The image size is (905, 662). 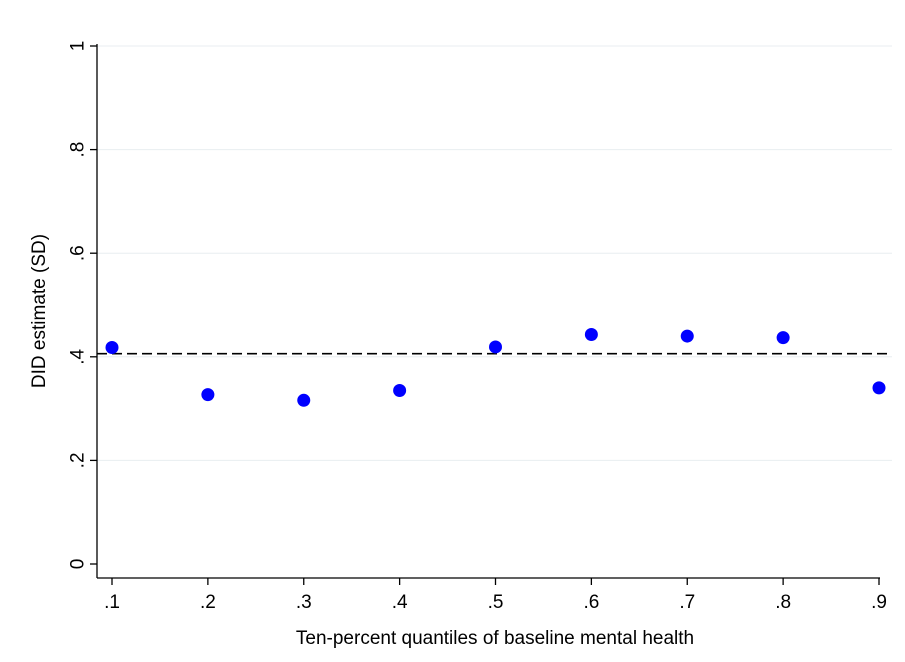 What do you see at coordinates (78, 460) in the screenshot?
I see `y-tick-label-1: .2` at bounding box center [78, 460].